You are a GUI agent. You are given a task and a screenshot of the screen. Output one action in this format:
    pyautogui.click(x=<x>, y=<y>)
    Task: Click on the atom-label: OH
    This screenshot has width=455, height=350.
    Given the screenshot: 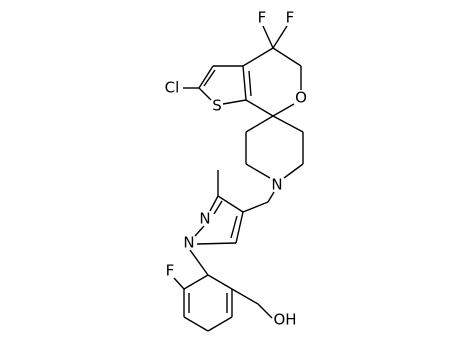 What is the action you would take?
    pyautogui.click(x=284, y=320)
    